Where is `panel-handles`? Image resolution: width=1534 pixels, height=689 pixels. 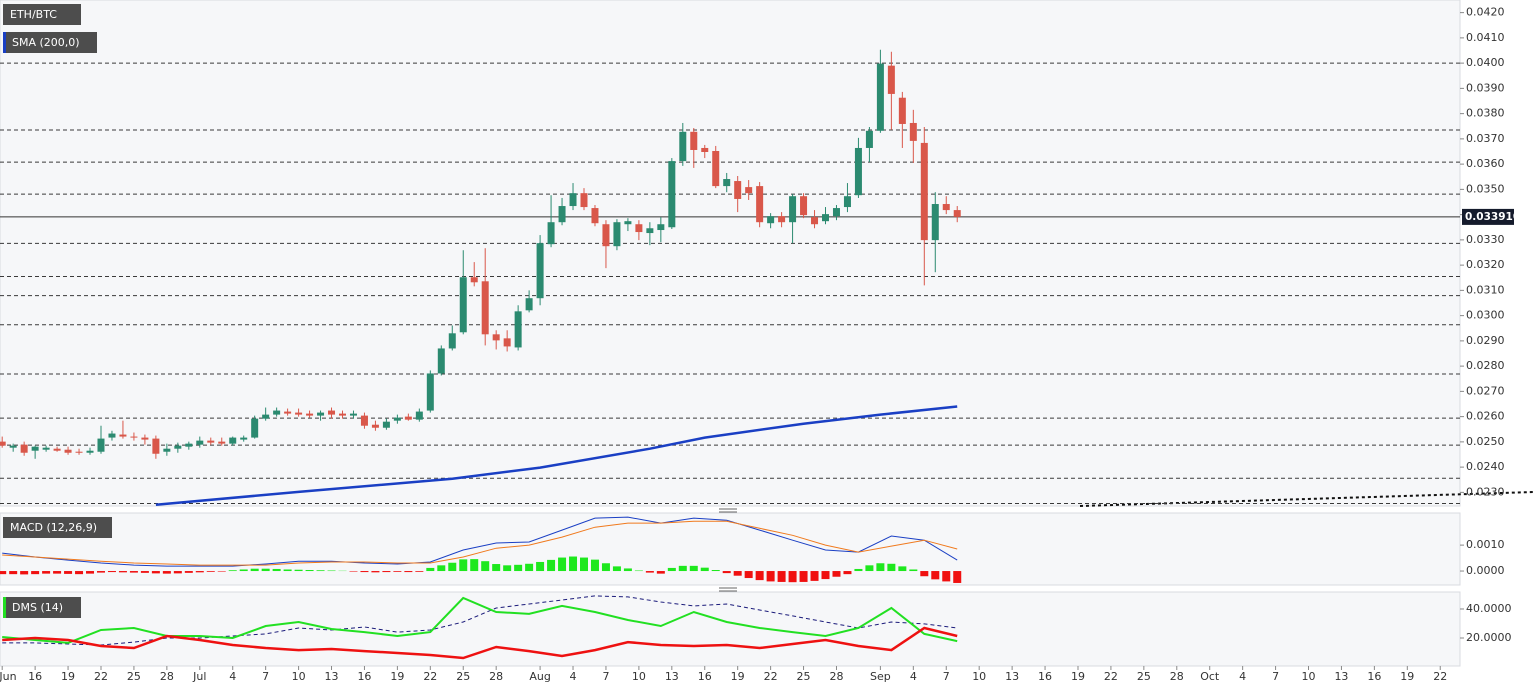 panel-handles is located at coordinates (728, 550).